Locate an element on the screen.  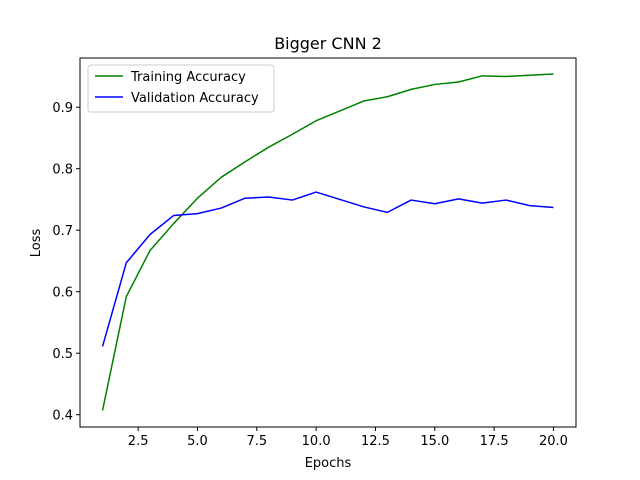
y-tick-label: 0.7 is located at coordinates (62, 231).